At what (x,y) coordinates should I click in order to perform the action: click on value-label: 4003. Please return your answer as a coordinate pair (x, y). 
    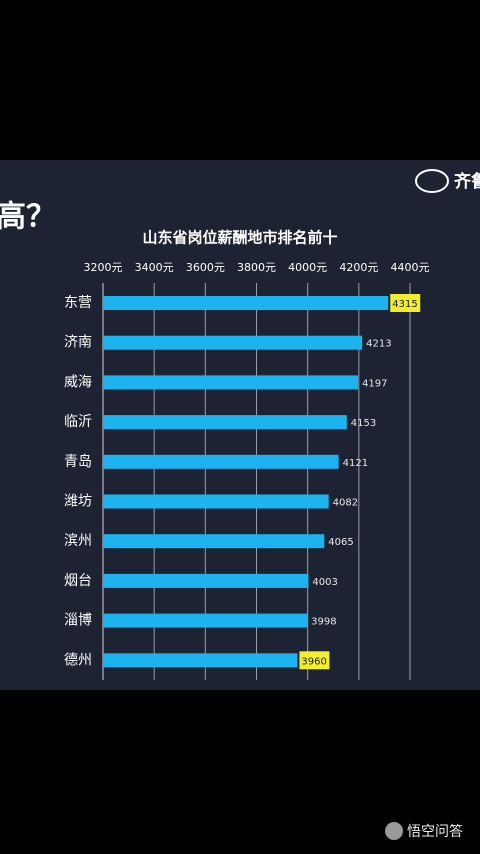
    Looking at the image, I should click on (324, 582).